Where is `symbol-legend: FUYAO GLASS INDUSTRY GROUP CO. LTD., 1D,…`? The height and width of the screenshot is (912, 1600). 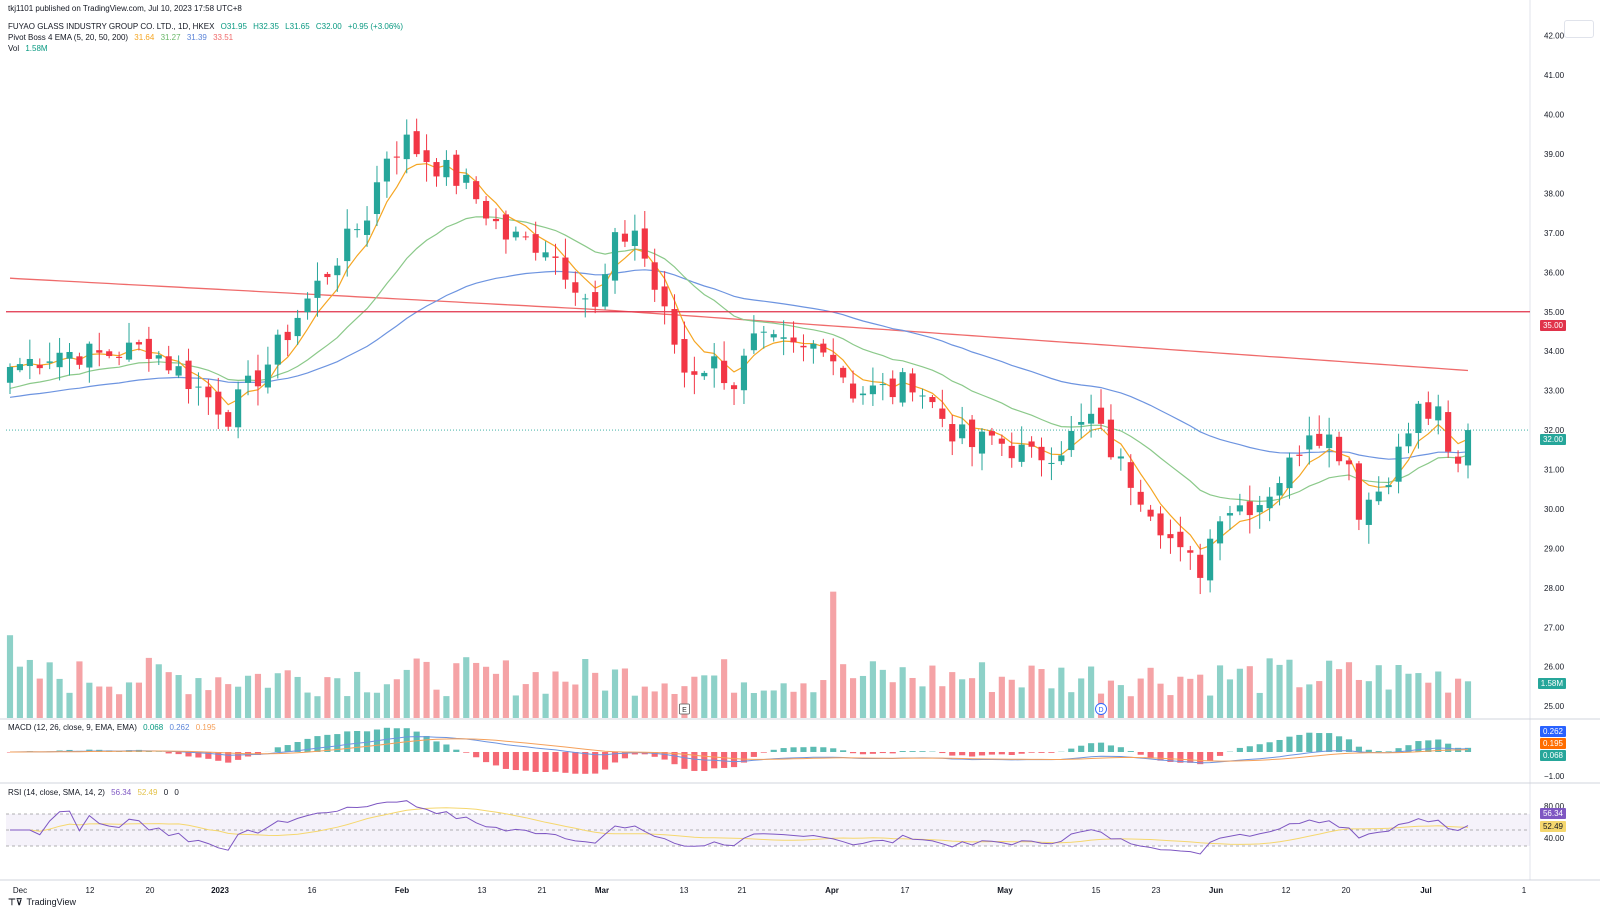 symbol-legend: FUYAO GLASS INDUSTRY GROUP CO. LTD., 1D,… is located at coordinates (207, 27).